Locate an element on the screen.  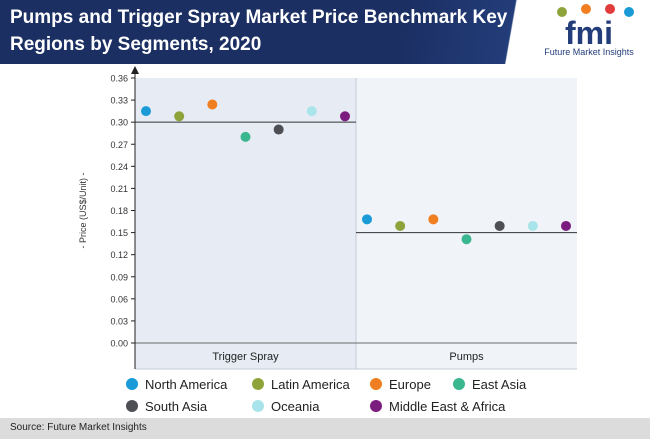
y-tick-label: 0.27 is located at coordinates (119, 145).